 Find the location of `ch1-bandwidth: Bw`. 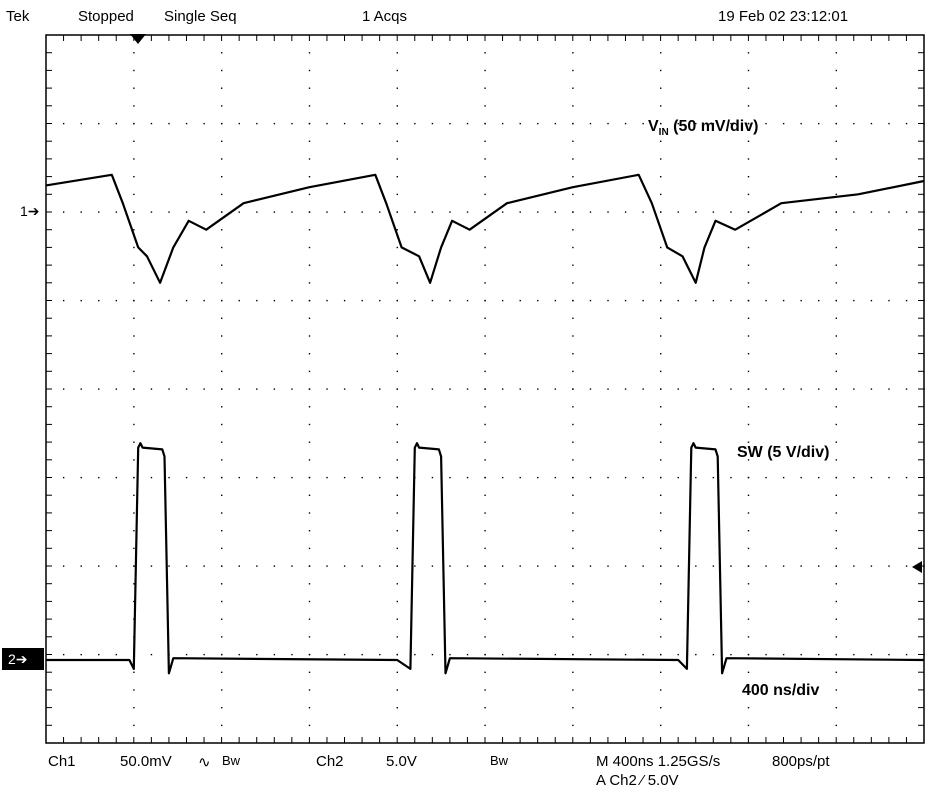

ch1-bandwidth: Bw is located at coordinates (231, 760).